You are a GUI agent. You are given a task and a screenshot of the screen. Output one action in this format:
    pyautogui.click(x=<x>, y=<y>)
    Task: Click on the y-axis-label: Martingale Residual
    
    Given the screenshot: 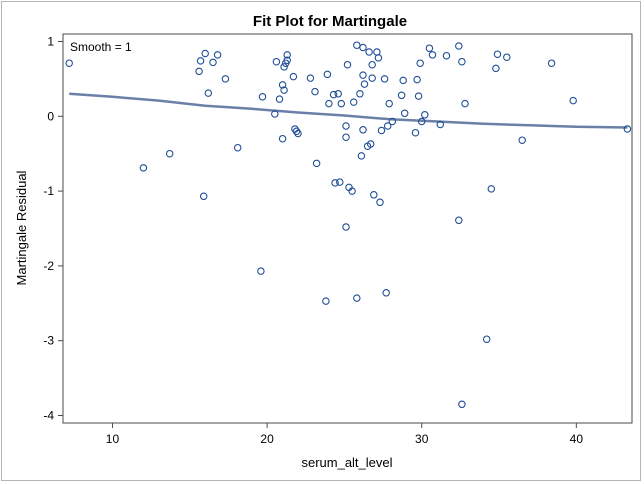 What is the action you would take?
    pyautogui.click(x=21, y=227)
    